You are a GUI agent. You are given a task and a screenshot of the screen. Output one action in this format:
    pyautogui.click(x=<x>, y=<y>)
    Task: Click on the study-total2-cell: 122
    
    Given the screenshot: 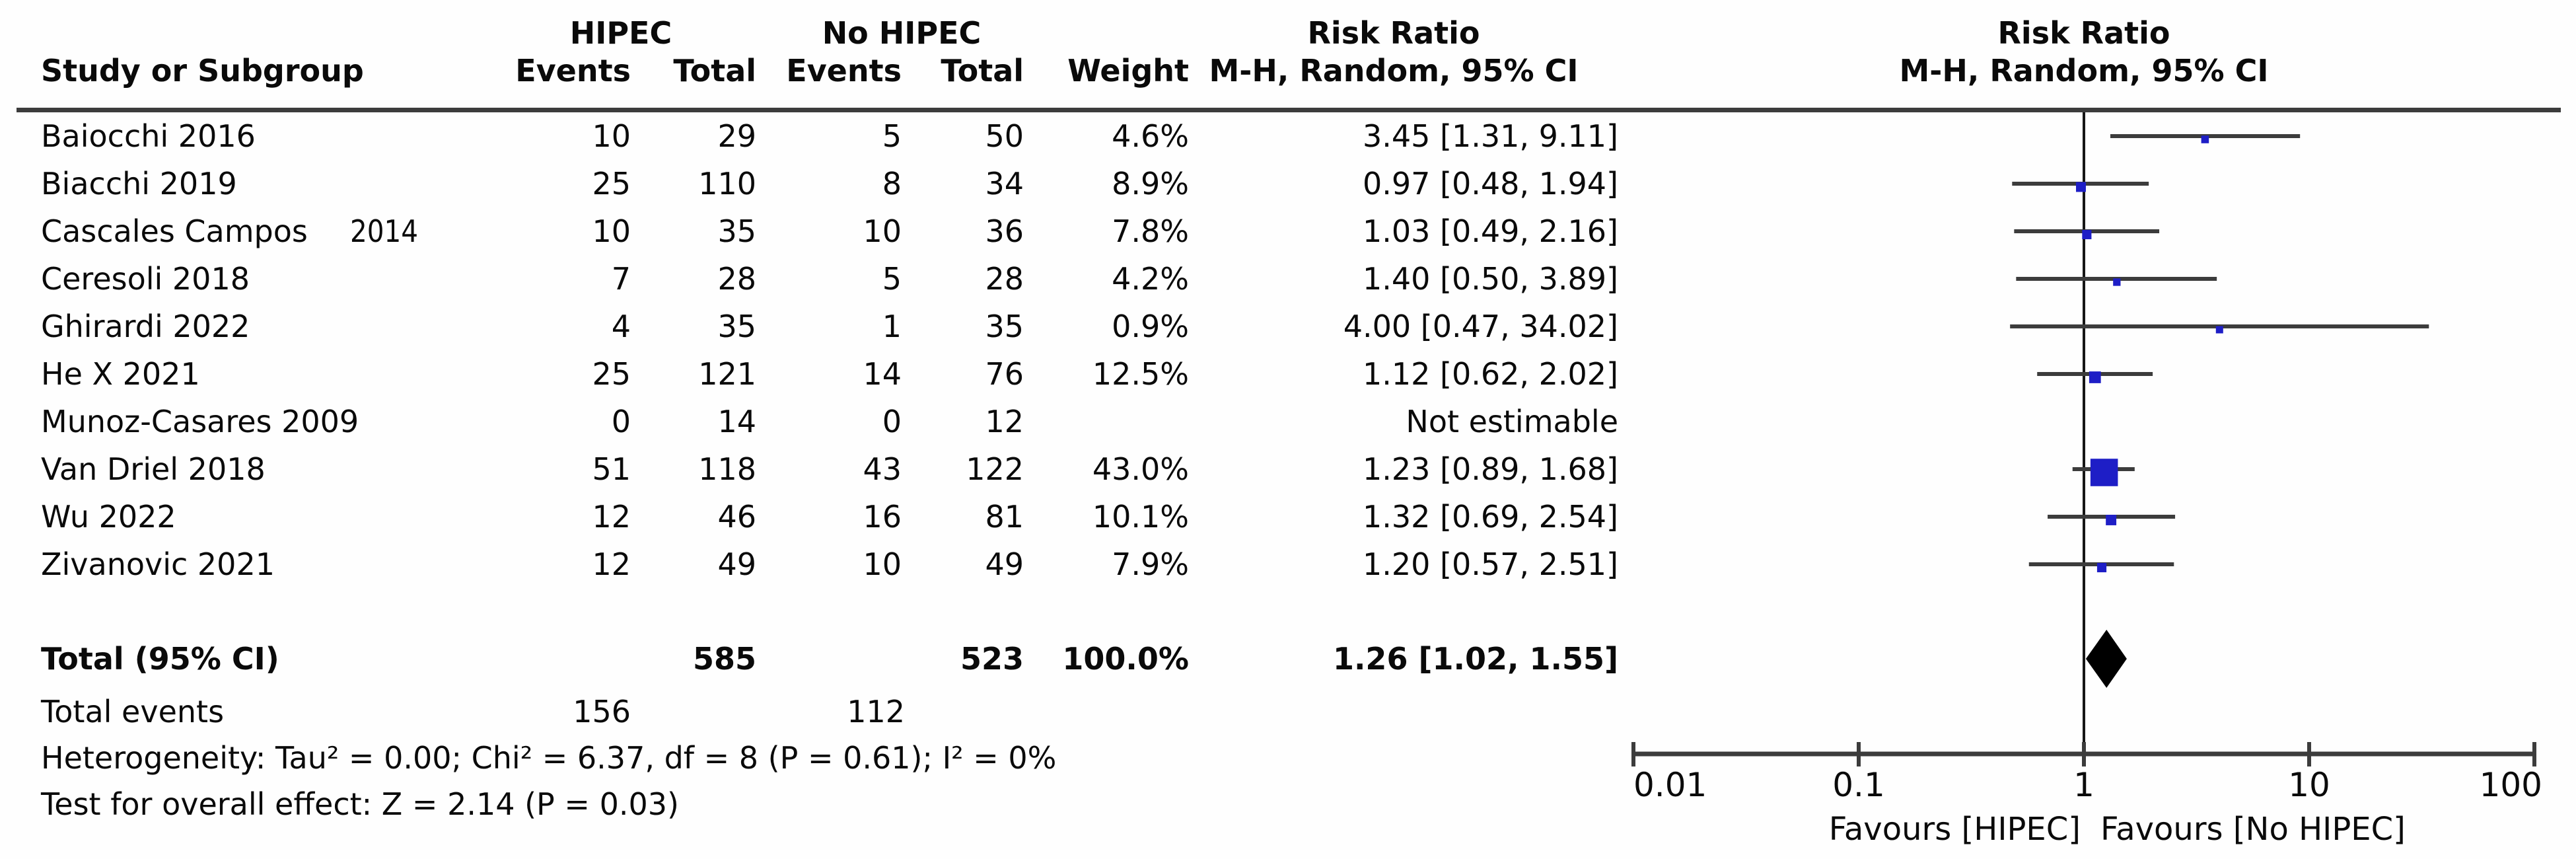 What is the action you would take?
    pyautogui.click(x=995, y=469)
    